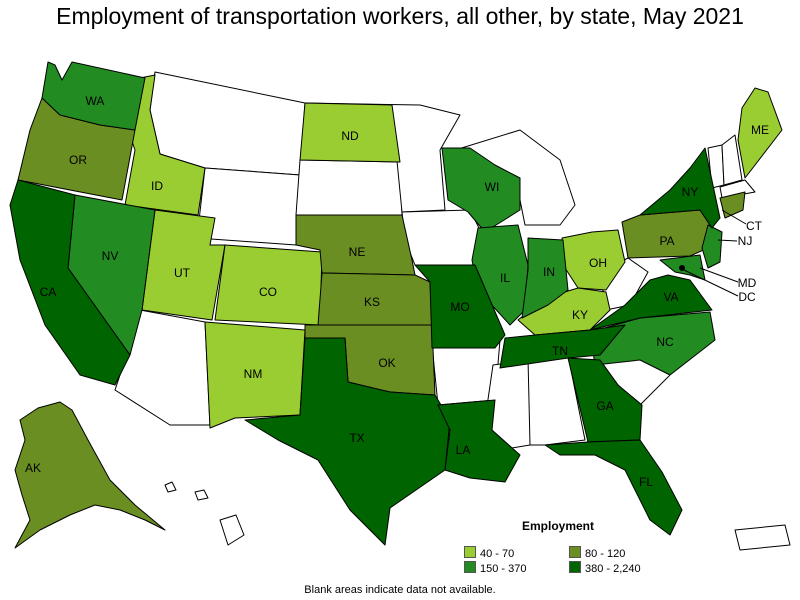 Image resolution: width=800 pixels, height=600 pixels. Describe the element at coordinates (680, 188) in the screenshot. I see `state-NY` at that location.